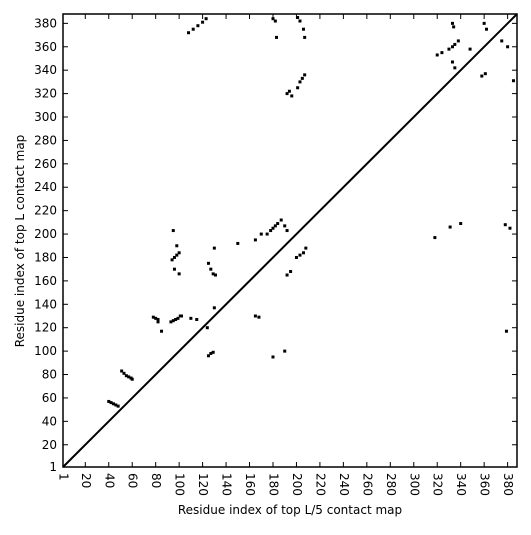 The height and width of the screenshot is (535, 531). What do you see at coordinates (45, 328) in the screenshot?
I see `y-tick-label: 120` at bounding box center [45, 328].